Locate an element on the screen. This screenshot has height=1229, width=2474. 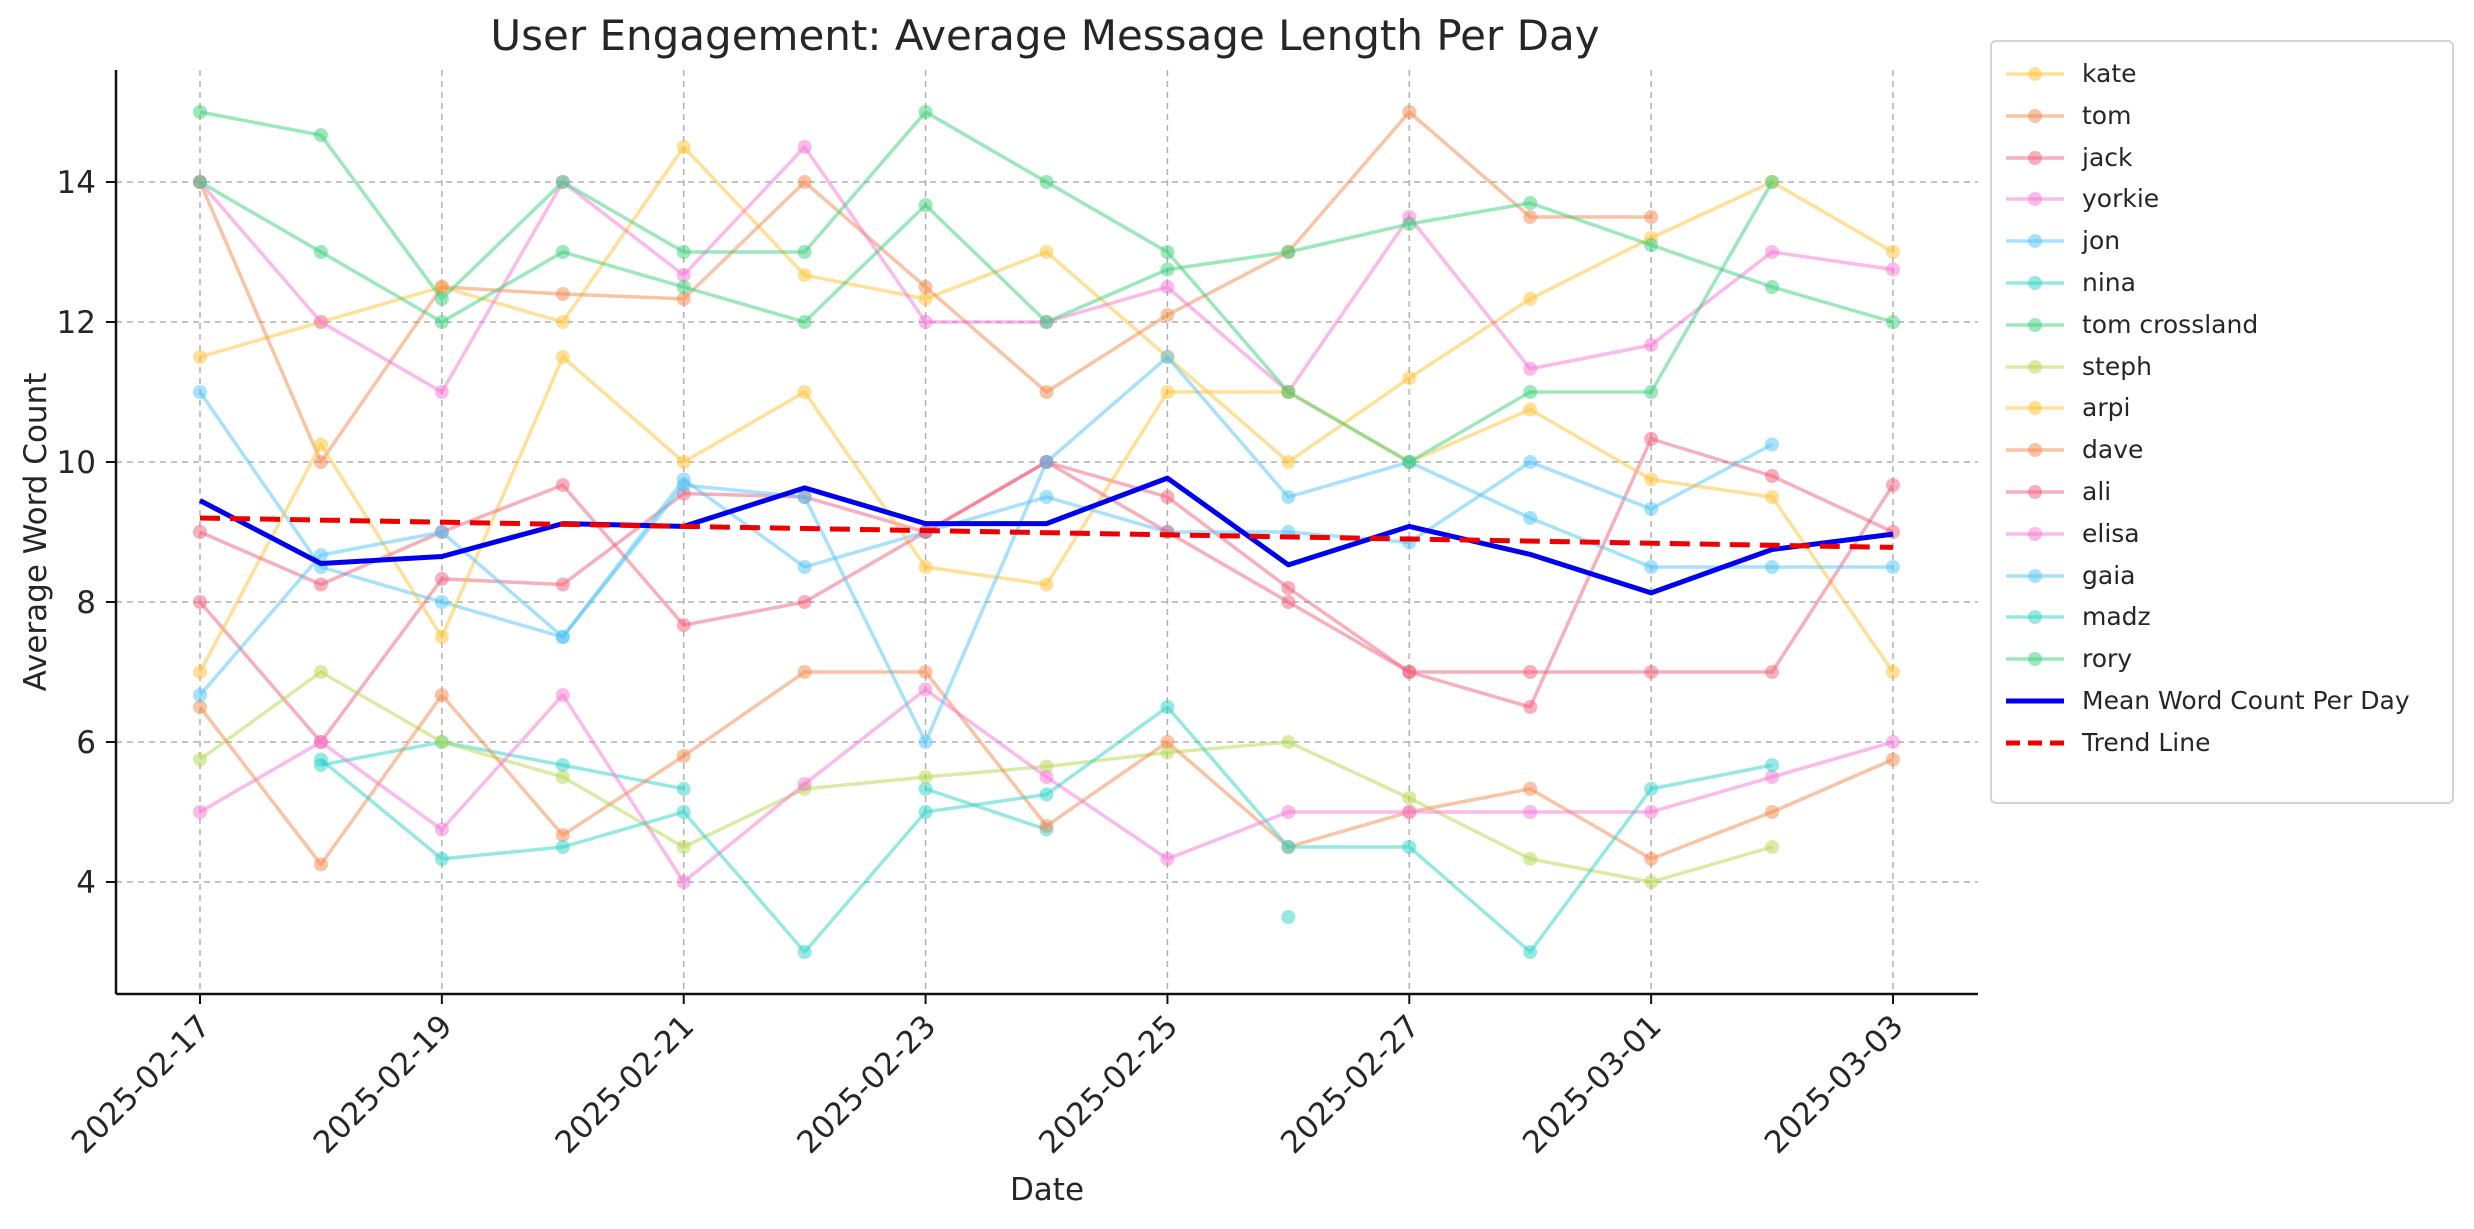
legend-label: jon is located at coordinates (2101, 241).